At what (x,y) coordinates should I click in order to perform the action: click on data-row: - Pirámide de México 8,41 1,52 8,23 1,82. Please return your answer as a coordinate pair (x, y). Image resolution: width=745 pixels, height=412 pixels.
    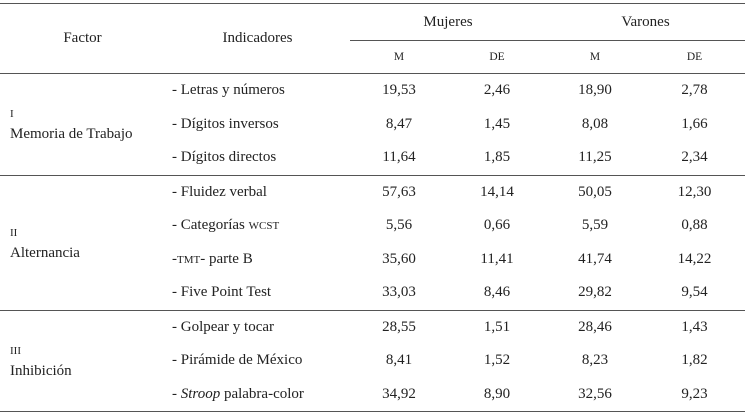
    Looking at the image, I should click on (372, 361).